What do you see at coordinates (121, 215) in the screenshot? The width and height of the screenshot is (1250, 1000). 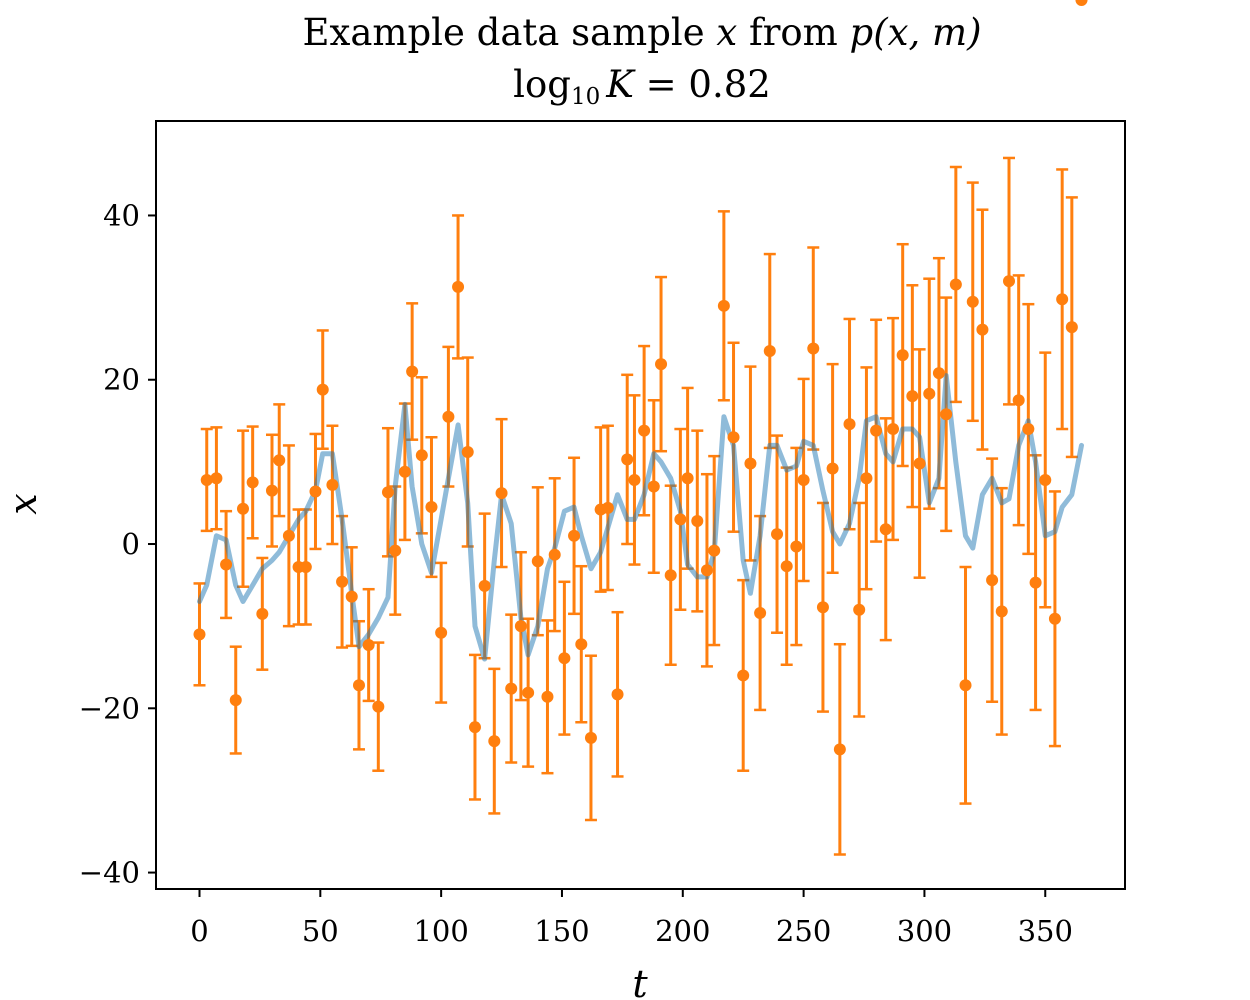 I see `y-tick-label: 40` at bounding box center [121, 215].